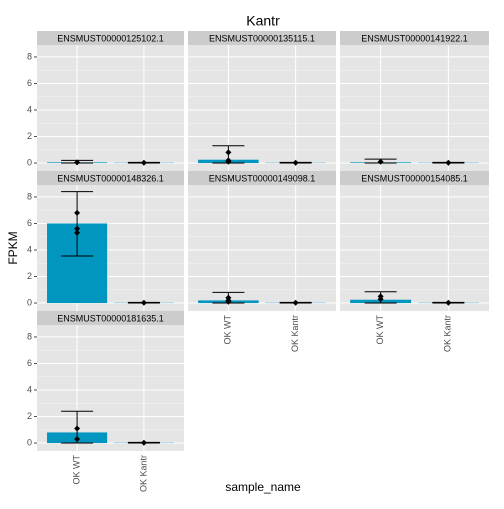 Image resolution: width=504 pixels, height=509 pixels. I want to click on strip-label: ENSMUST00000149098.1, so click(262, 178).